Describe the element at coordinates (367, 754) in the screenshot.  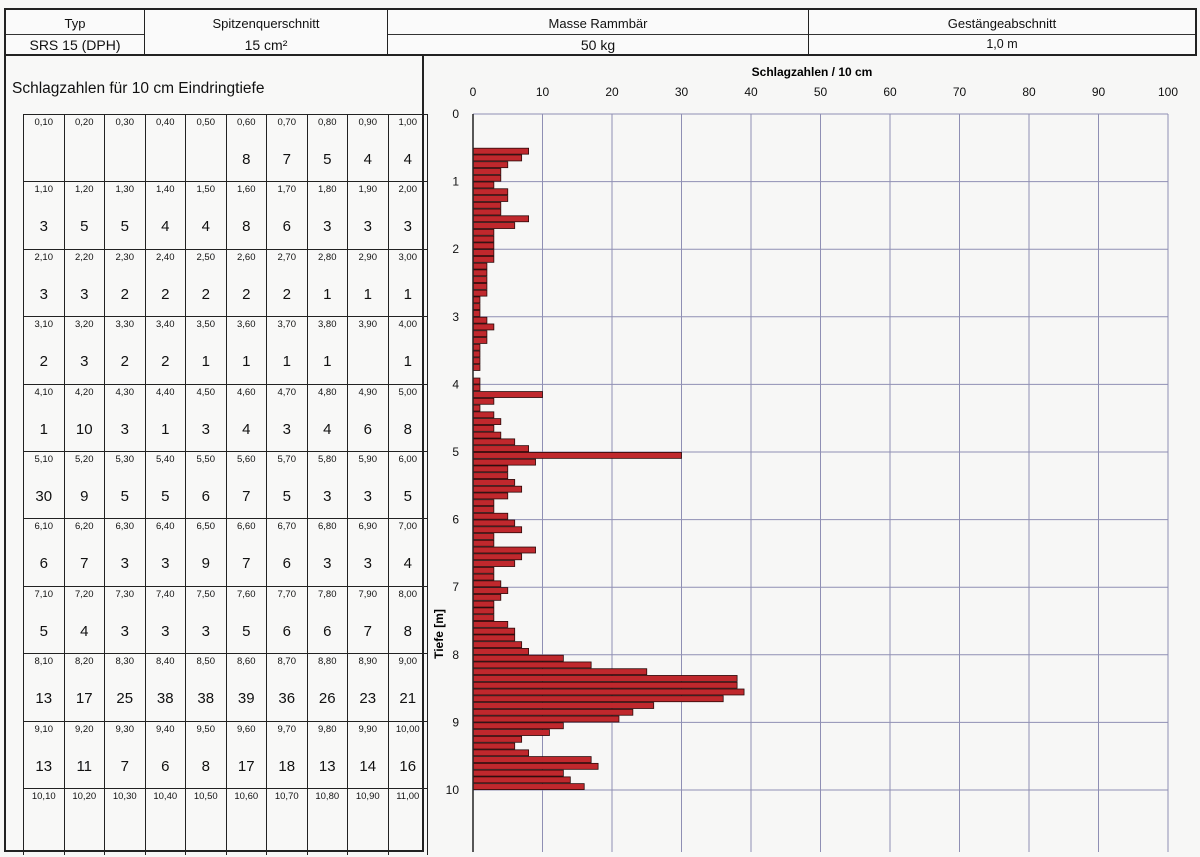
I see `table-cell: 9,90 14` at that location.